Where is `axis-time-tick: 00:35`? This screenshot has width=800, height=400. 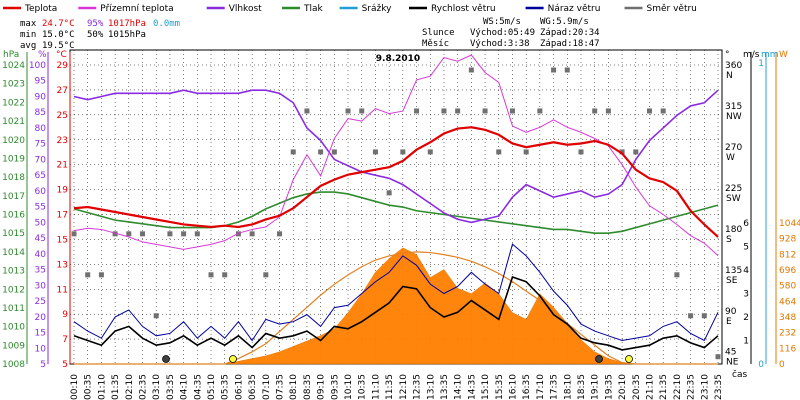 axis-time-tick: 00:35 is located at coordinates (89, 387).